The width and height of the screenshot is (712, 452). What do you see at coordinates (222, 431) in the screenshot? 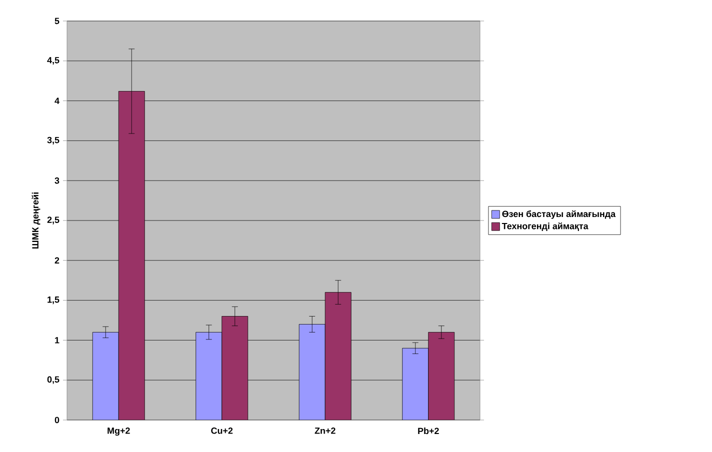
I see `x-tick-label: Cu+2` at bounding box center [222, 431].